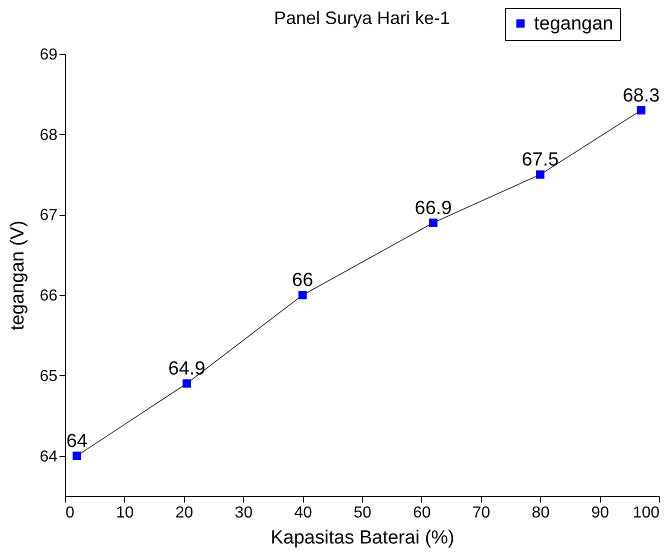 Image resolution: width=672 pixels, height=553 pixels. I want to click on x-tick-label: 0, so click(70, 513).